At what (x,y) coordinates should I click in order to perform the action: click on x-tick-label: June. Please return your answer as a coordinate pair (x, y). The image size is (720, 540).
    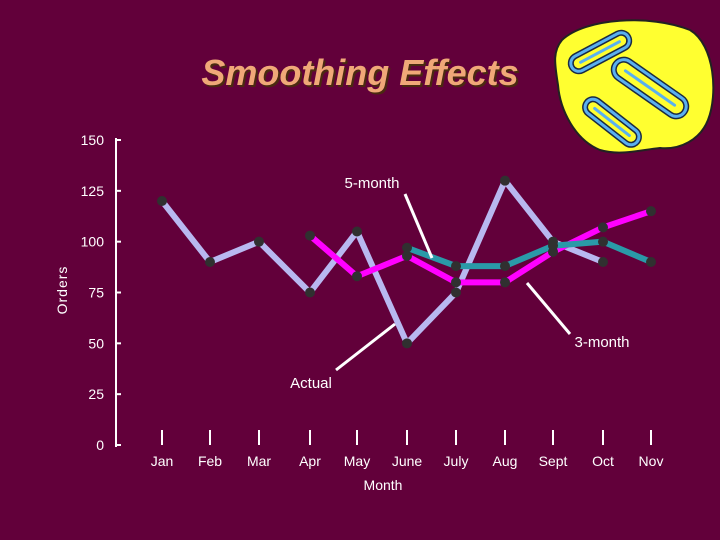
    Looking at the image, I should click on (407, 461).